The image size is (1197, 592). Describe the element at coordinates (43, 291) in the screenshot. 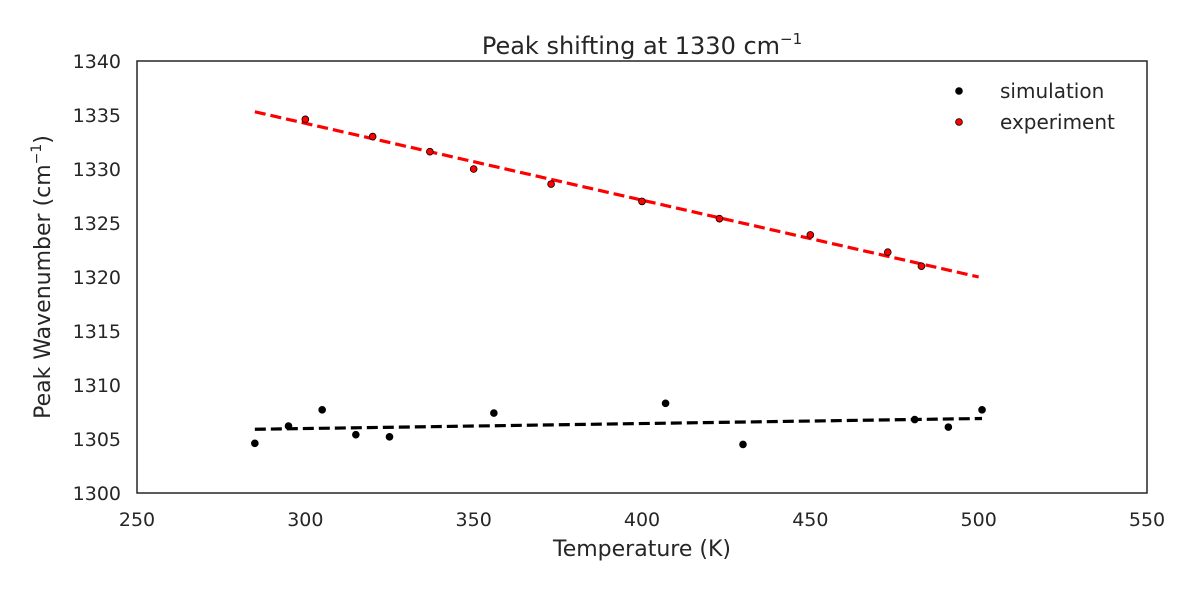

I see `y-axis-title-text: Peak Wavenumber (cm` at that location.